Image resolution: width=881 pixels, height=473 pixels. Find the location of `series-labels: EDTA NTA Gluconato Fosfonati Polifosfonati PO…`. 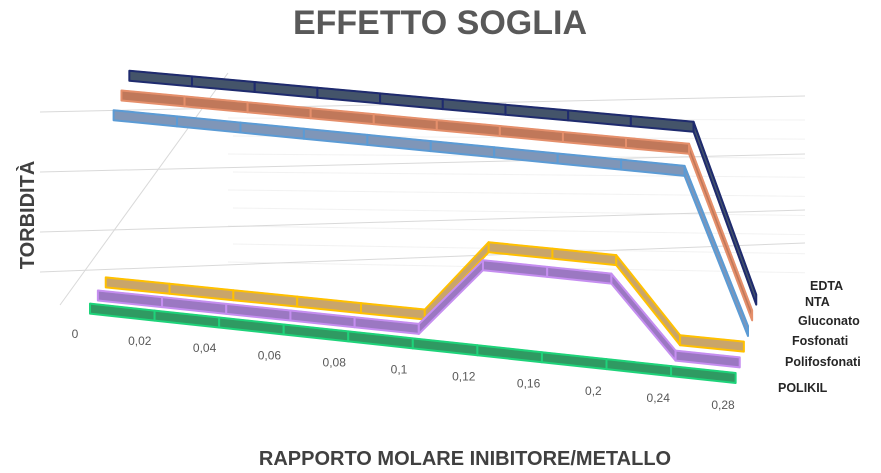

series-labels: EDTA NTA Gluconato Fosfonati Polifosfonati PO… is located at coordinates (819, 337).